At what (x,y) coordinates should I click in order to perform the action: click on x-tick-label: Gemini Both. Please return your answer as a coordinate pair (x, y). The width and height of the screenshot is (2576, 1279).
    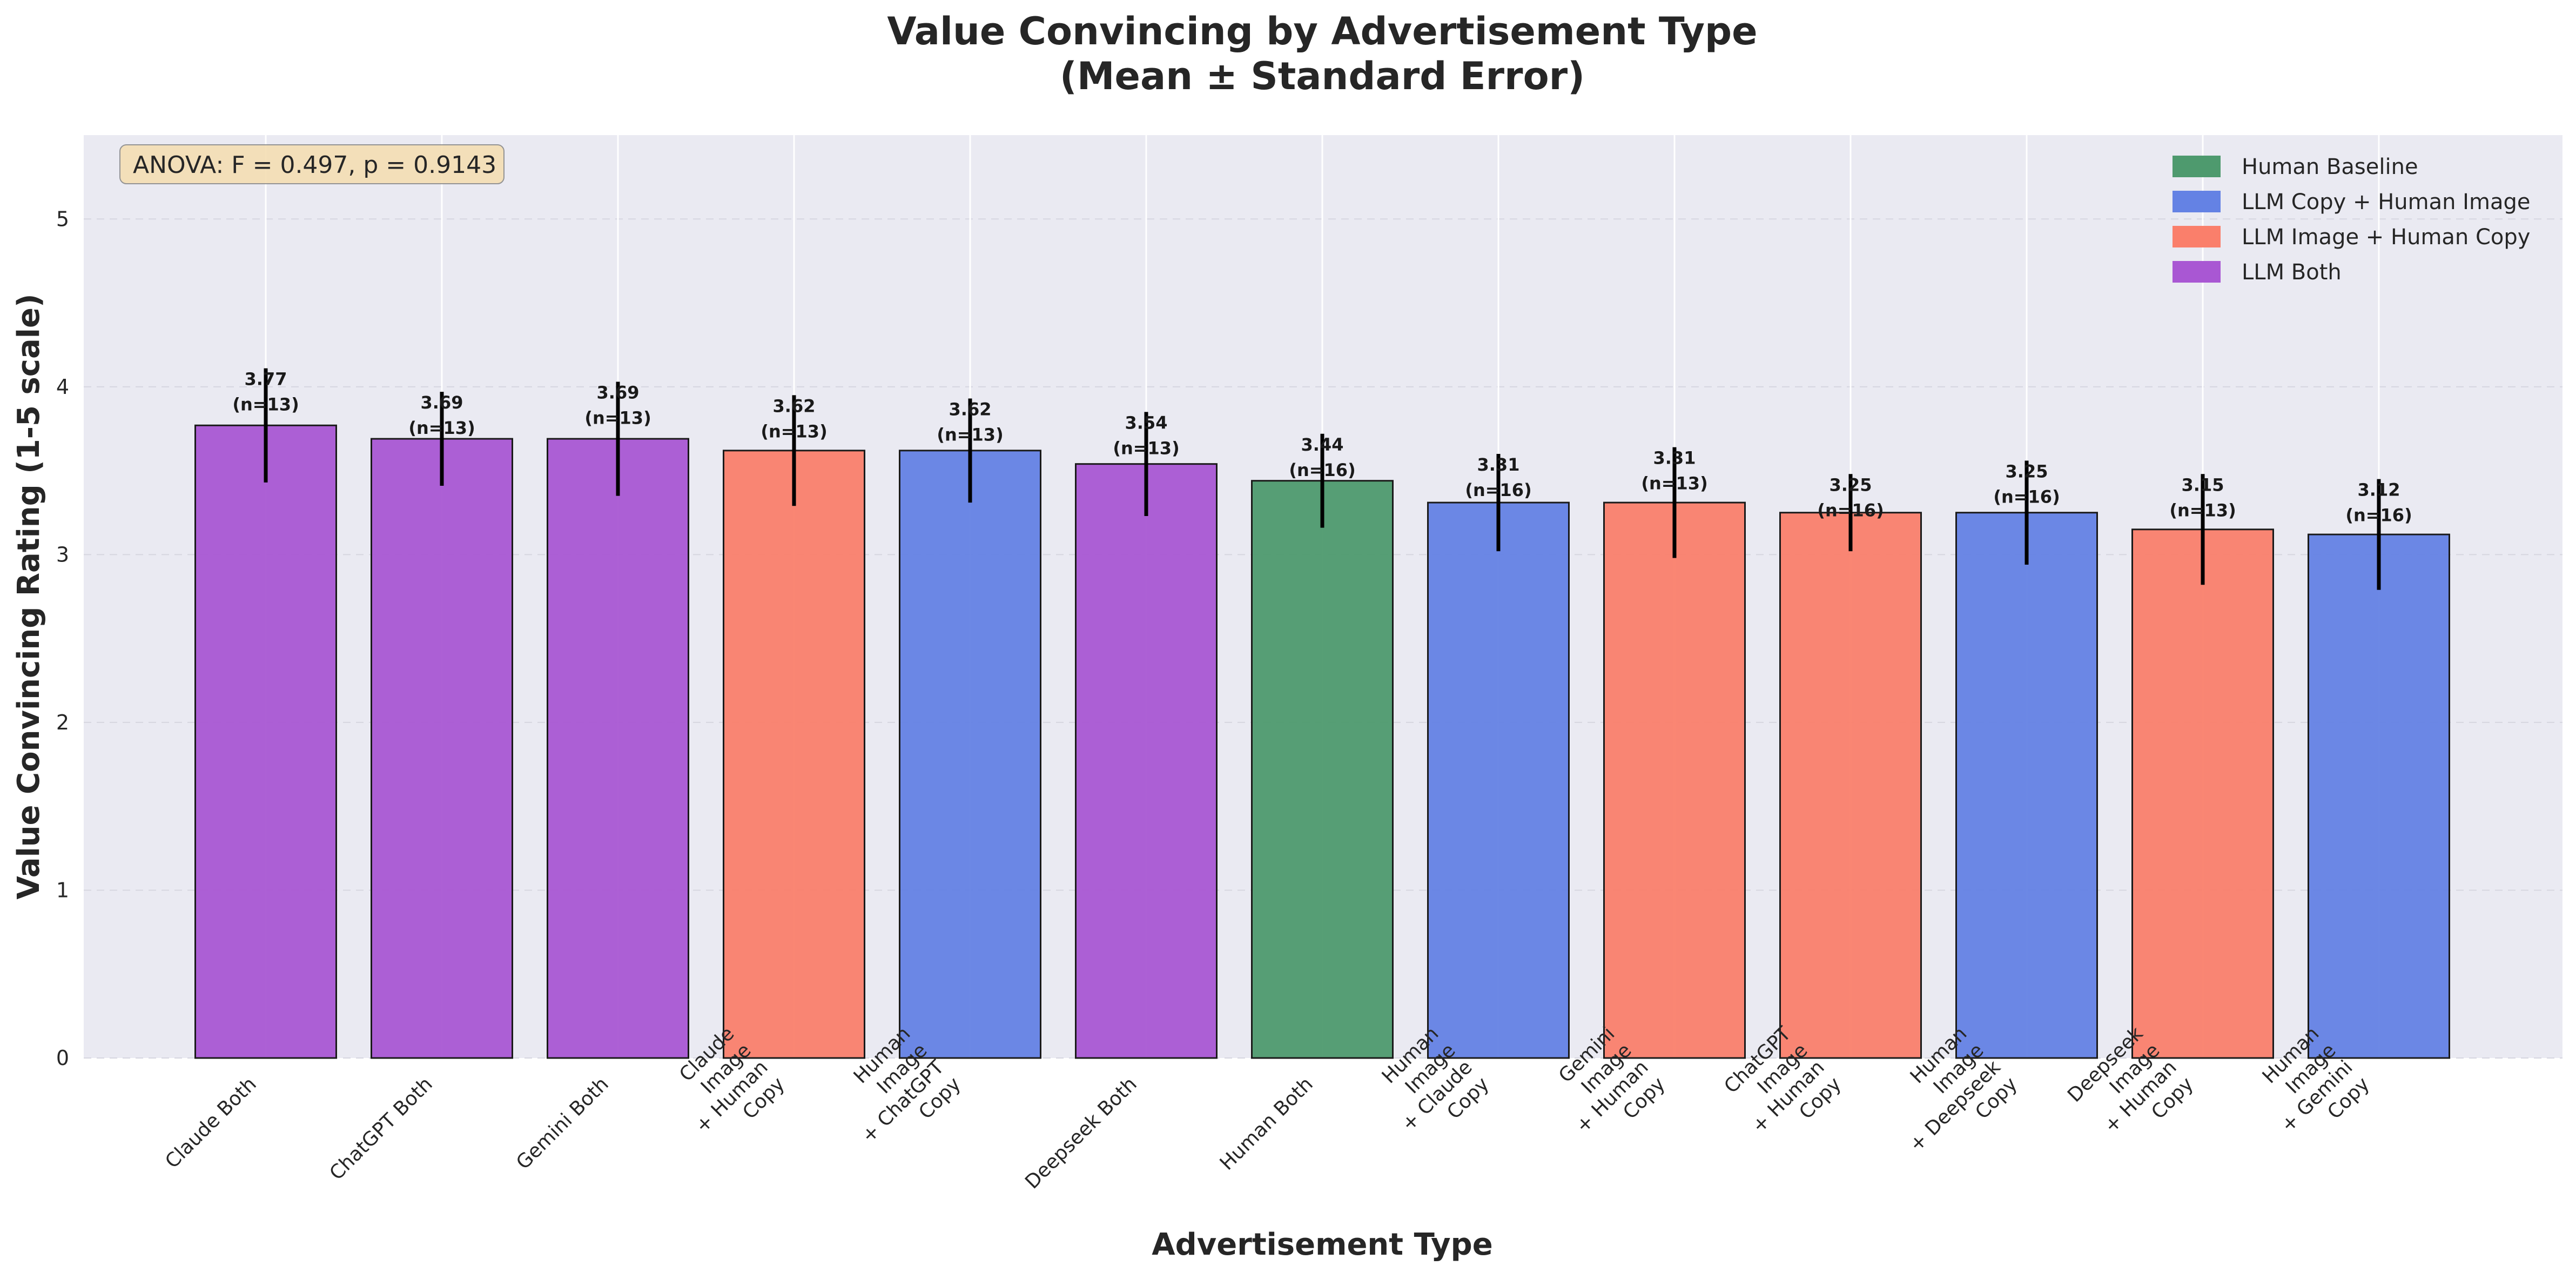
    Looking at the image, I should click on (562, 1123).